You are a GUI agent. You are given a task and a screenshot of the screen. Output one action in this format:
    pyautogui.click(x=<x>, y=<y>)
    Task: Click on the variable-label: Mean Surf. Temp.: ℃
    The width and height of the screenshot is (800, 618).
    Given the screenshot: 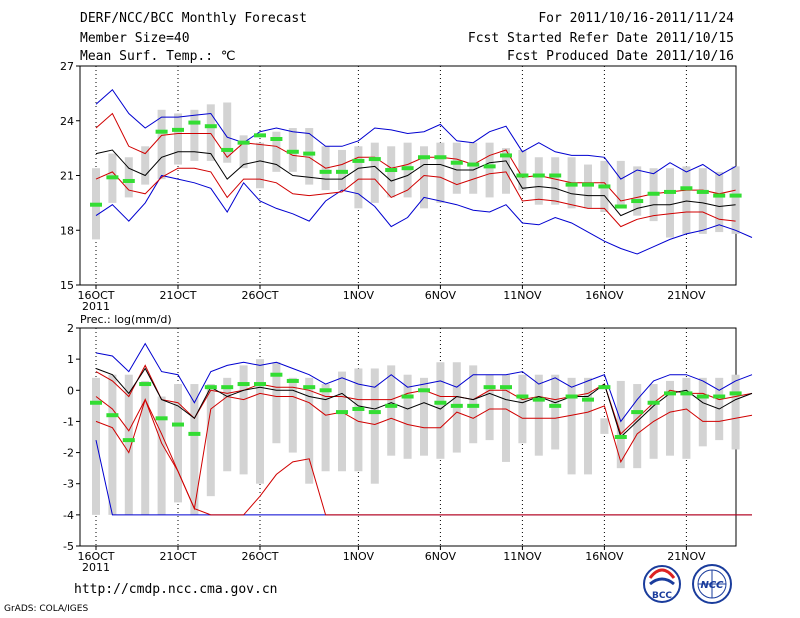 What is the action you would take?
    pyautogui.click(x=158, y=56)
    